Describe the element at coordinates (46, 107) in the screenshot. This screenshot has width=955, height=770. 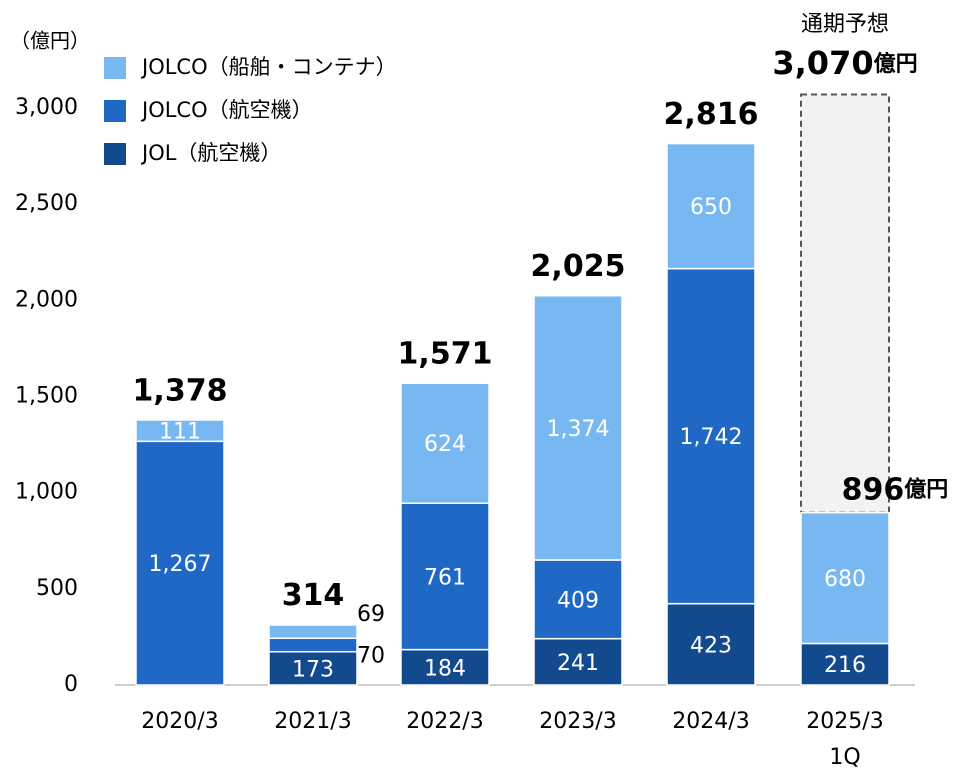
I see `y-tick-label: 3,000` at that location.